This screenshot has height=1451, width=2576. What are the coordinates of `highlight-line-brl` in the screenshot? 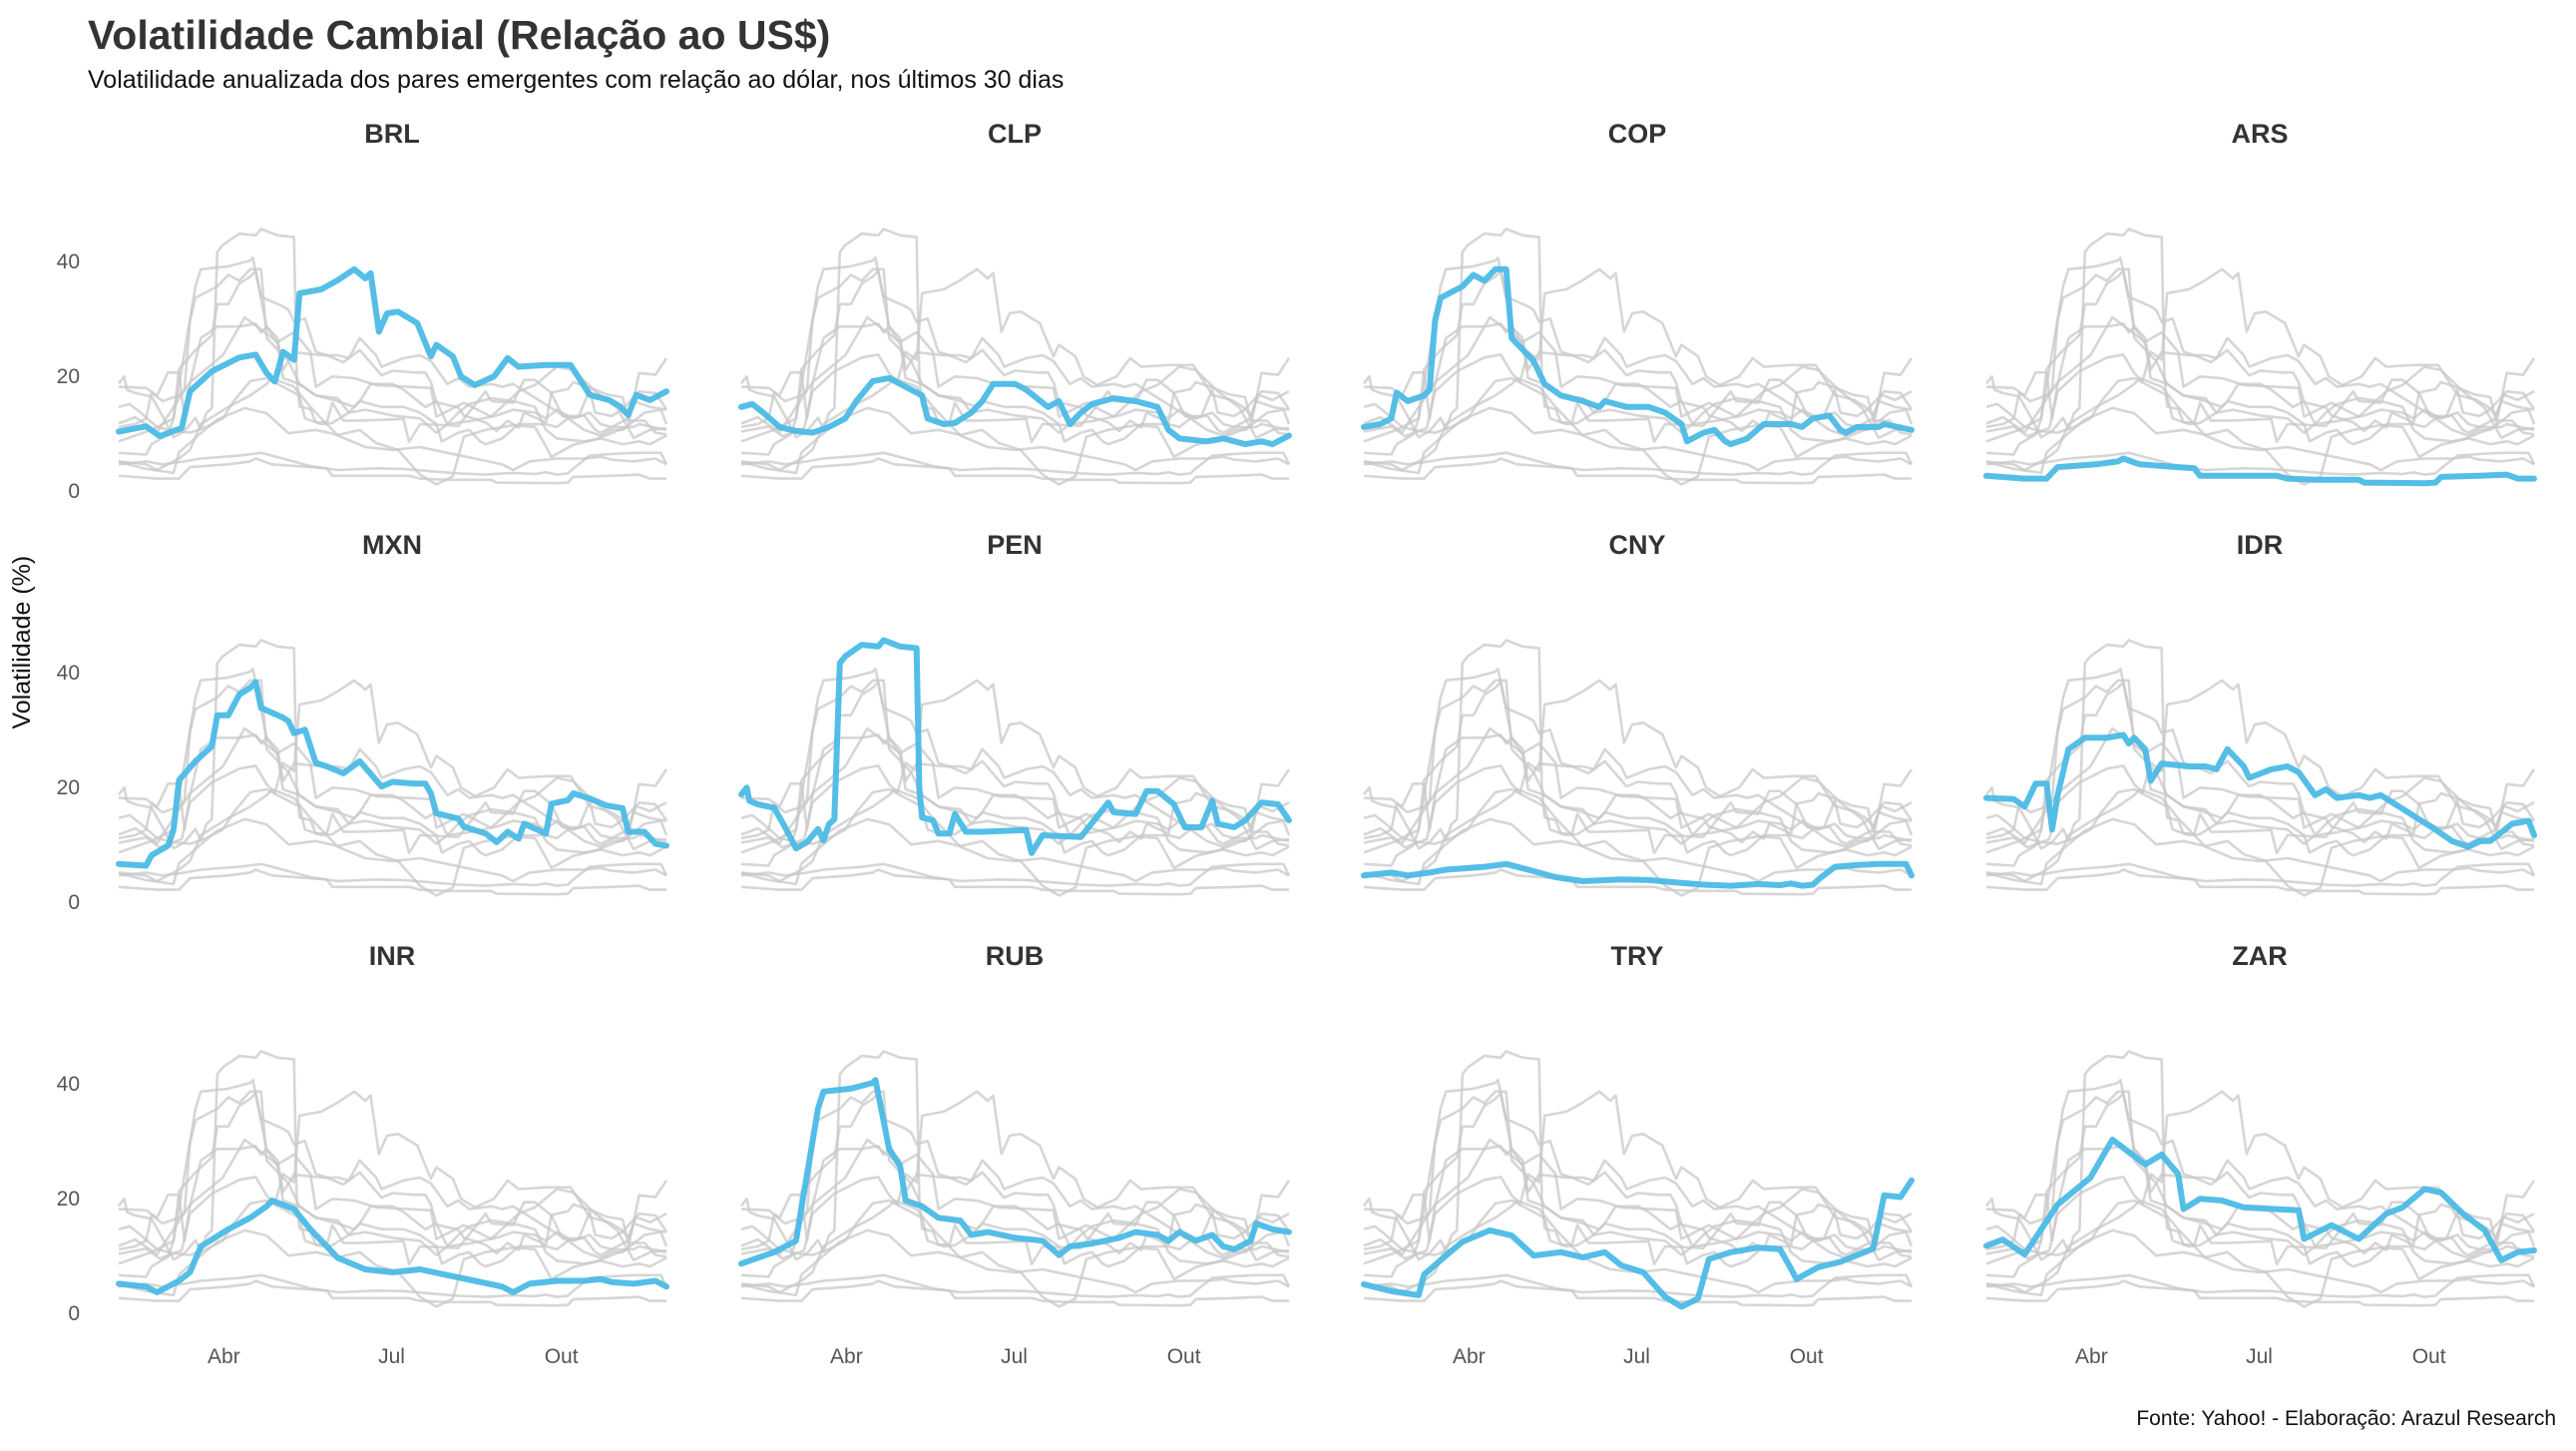 It's located at (392, 352).